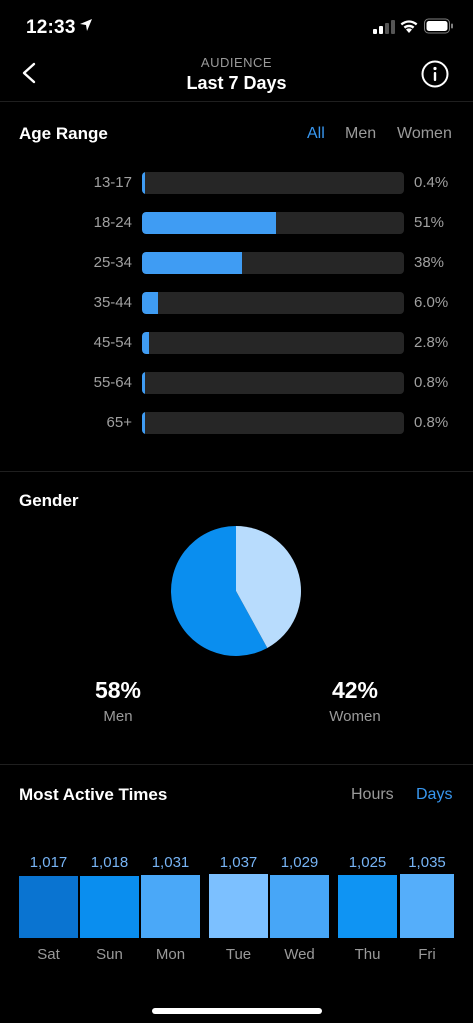 The height and width of the screenshot is (1023, 473). Describe the element at coordinates (29, 73) in the screenshot. I see `back-chevron-icon` at that location.